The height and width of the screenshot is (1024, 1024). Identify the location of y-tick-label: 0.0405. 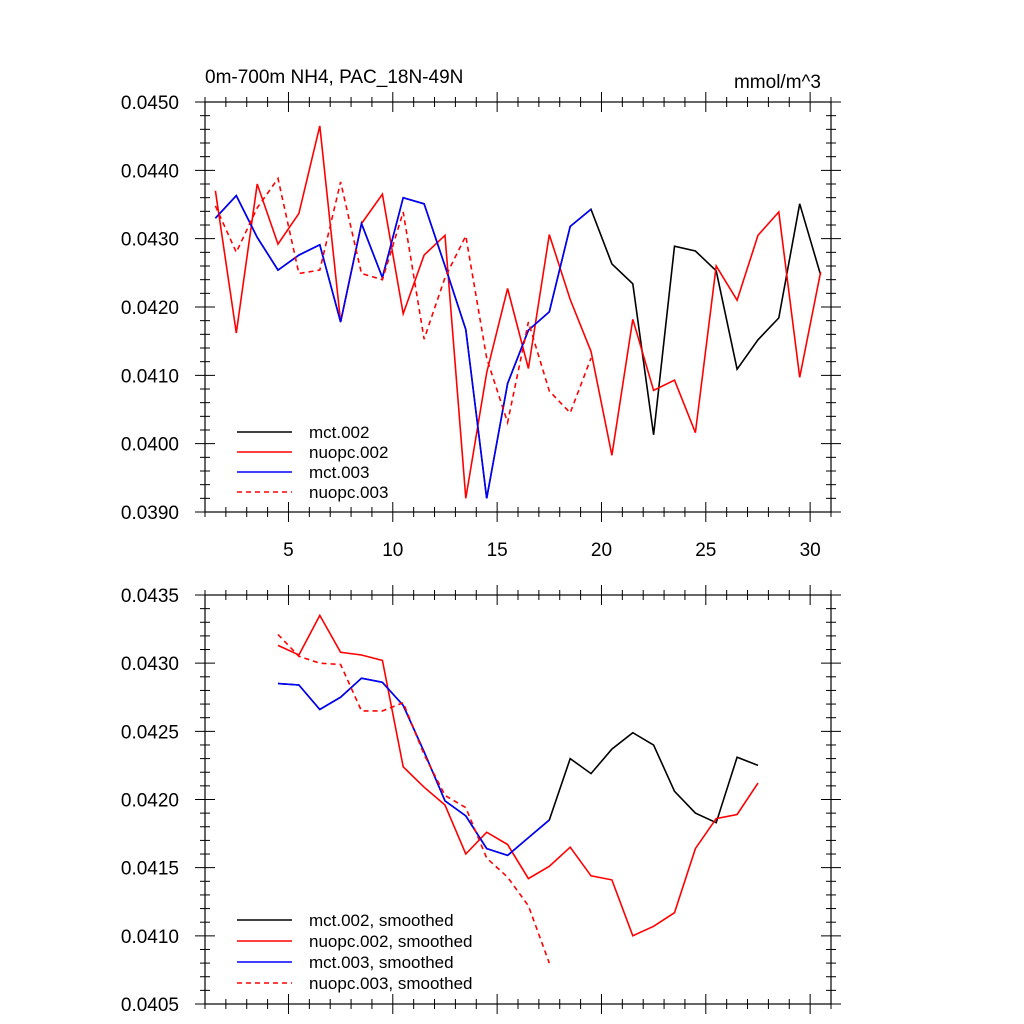
(150, 1005).